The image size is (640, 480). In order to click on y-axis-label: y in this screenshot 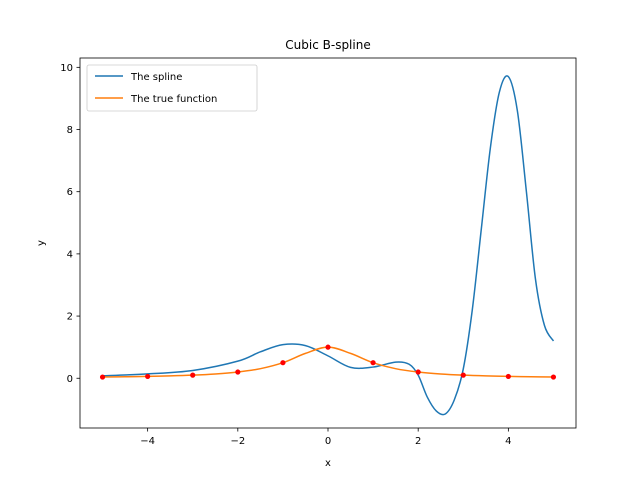, I will do `click(41, 243)`.